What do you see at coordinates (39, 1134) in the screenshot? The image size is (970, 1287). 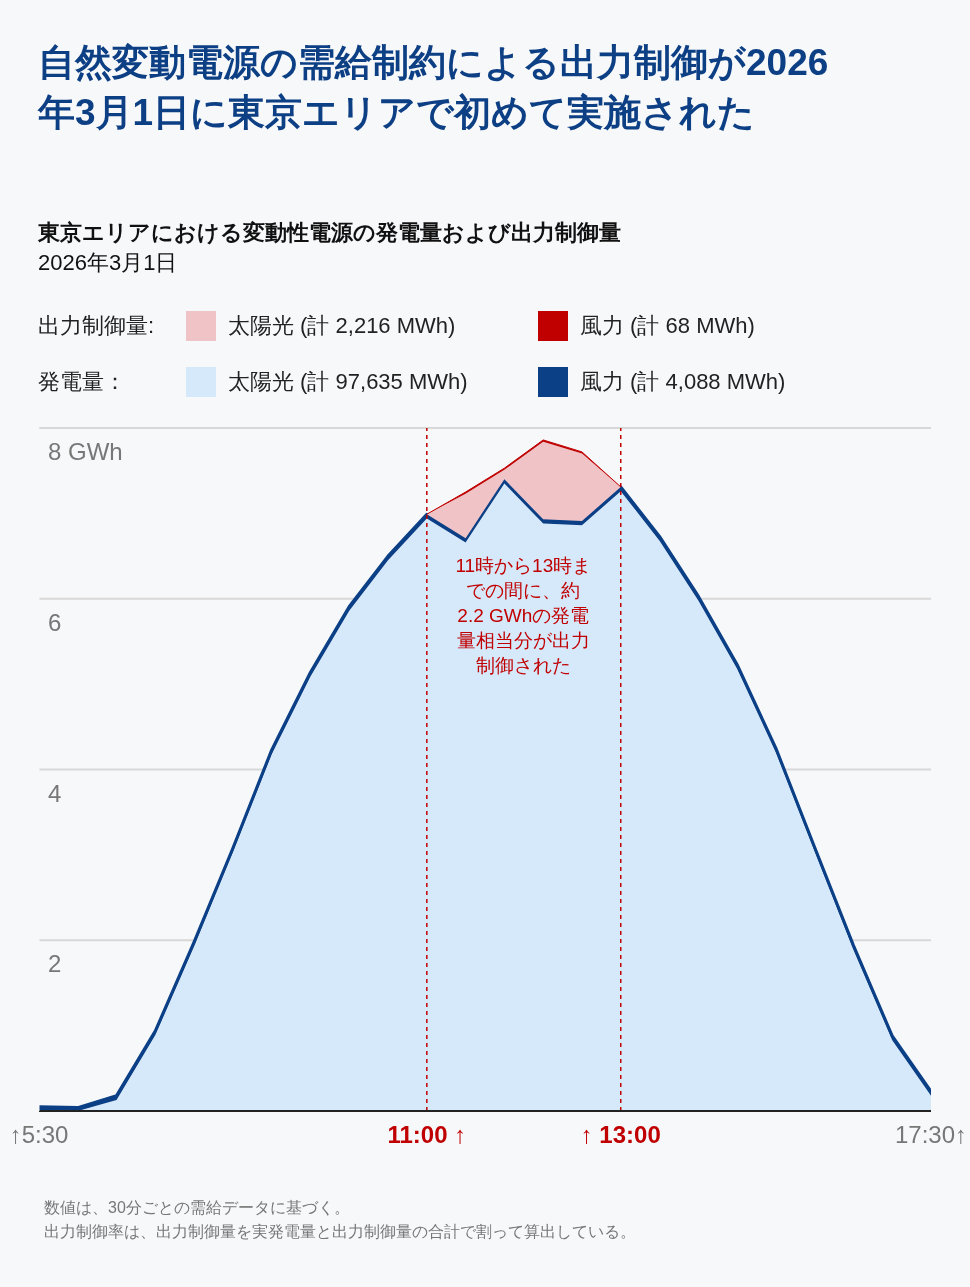 I see `x-tick-label: ↑5:30` at bounding box center [39, 1134].